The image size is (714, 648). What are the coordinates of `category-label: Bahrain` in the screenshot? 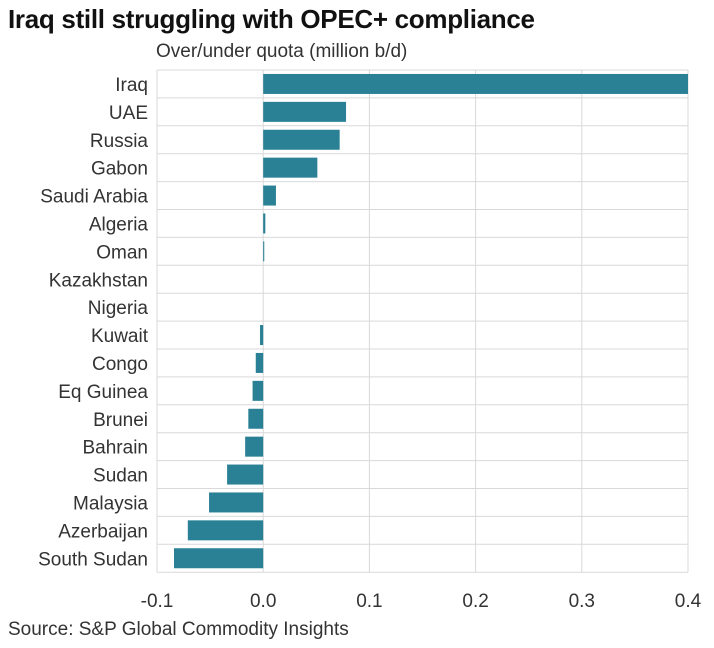 It's located at (116, 448).